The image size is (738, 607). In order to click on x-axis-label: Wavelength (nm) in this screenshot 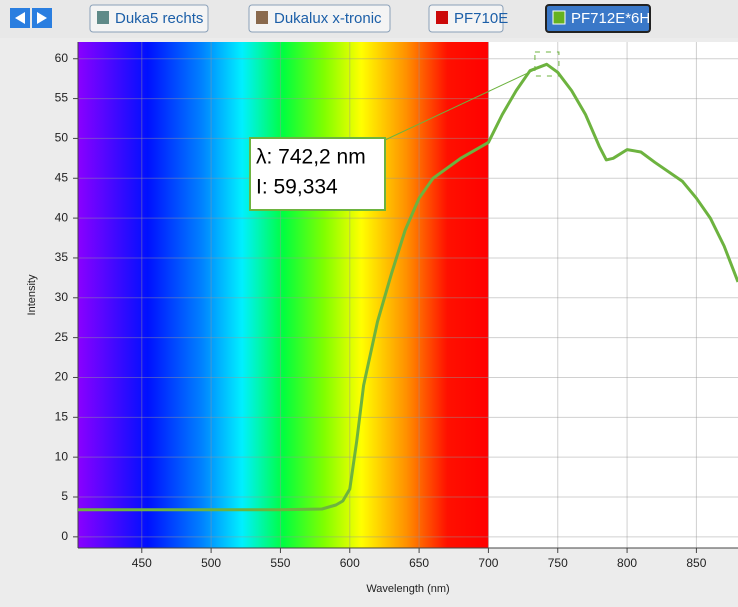, I will do `click(407, 589)`.